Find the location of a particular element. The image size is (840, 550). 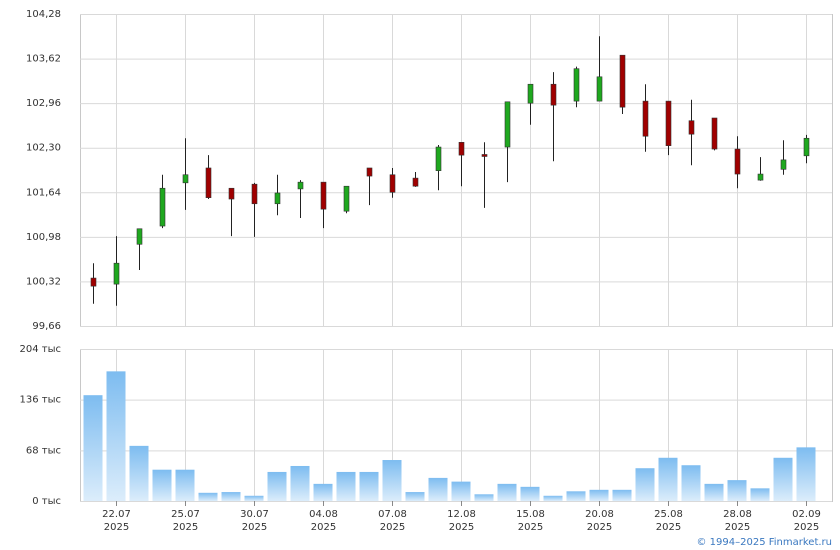

x-tick-label: 07.08 is located at coordinates (392, 514).